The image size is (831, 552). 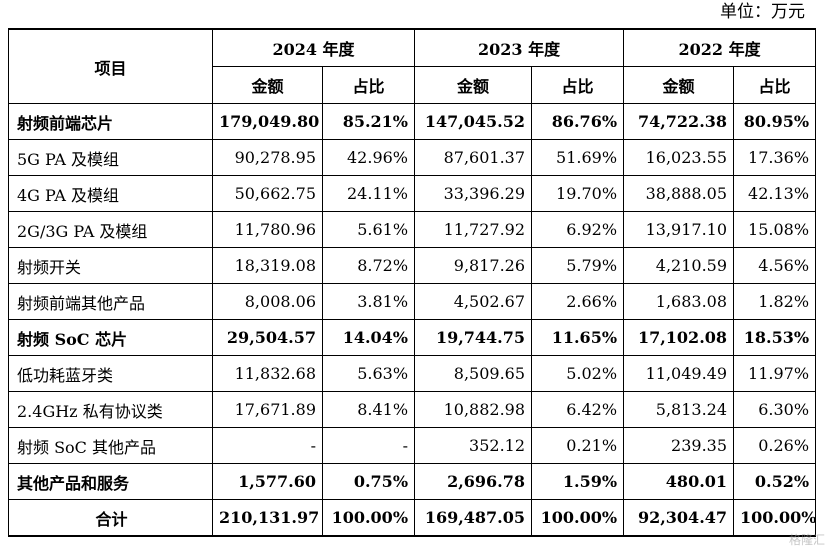 I want to click on amount-cell: -, so click(x=267, y=445).